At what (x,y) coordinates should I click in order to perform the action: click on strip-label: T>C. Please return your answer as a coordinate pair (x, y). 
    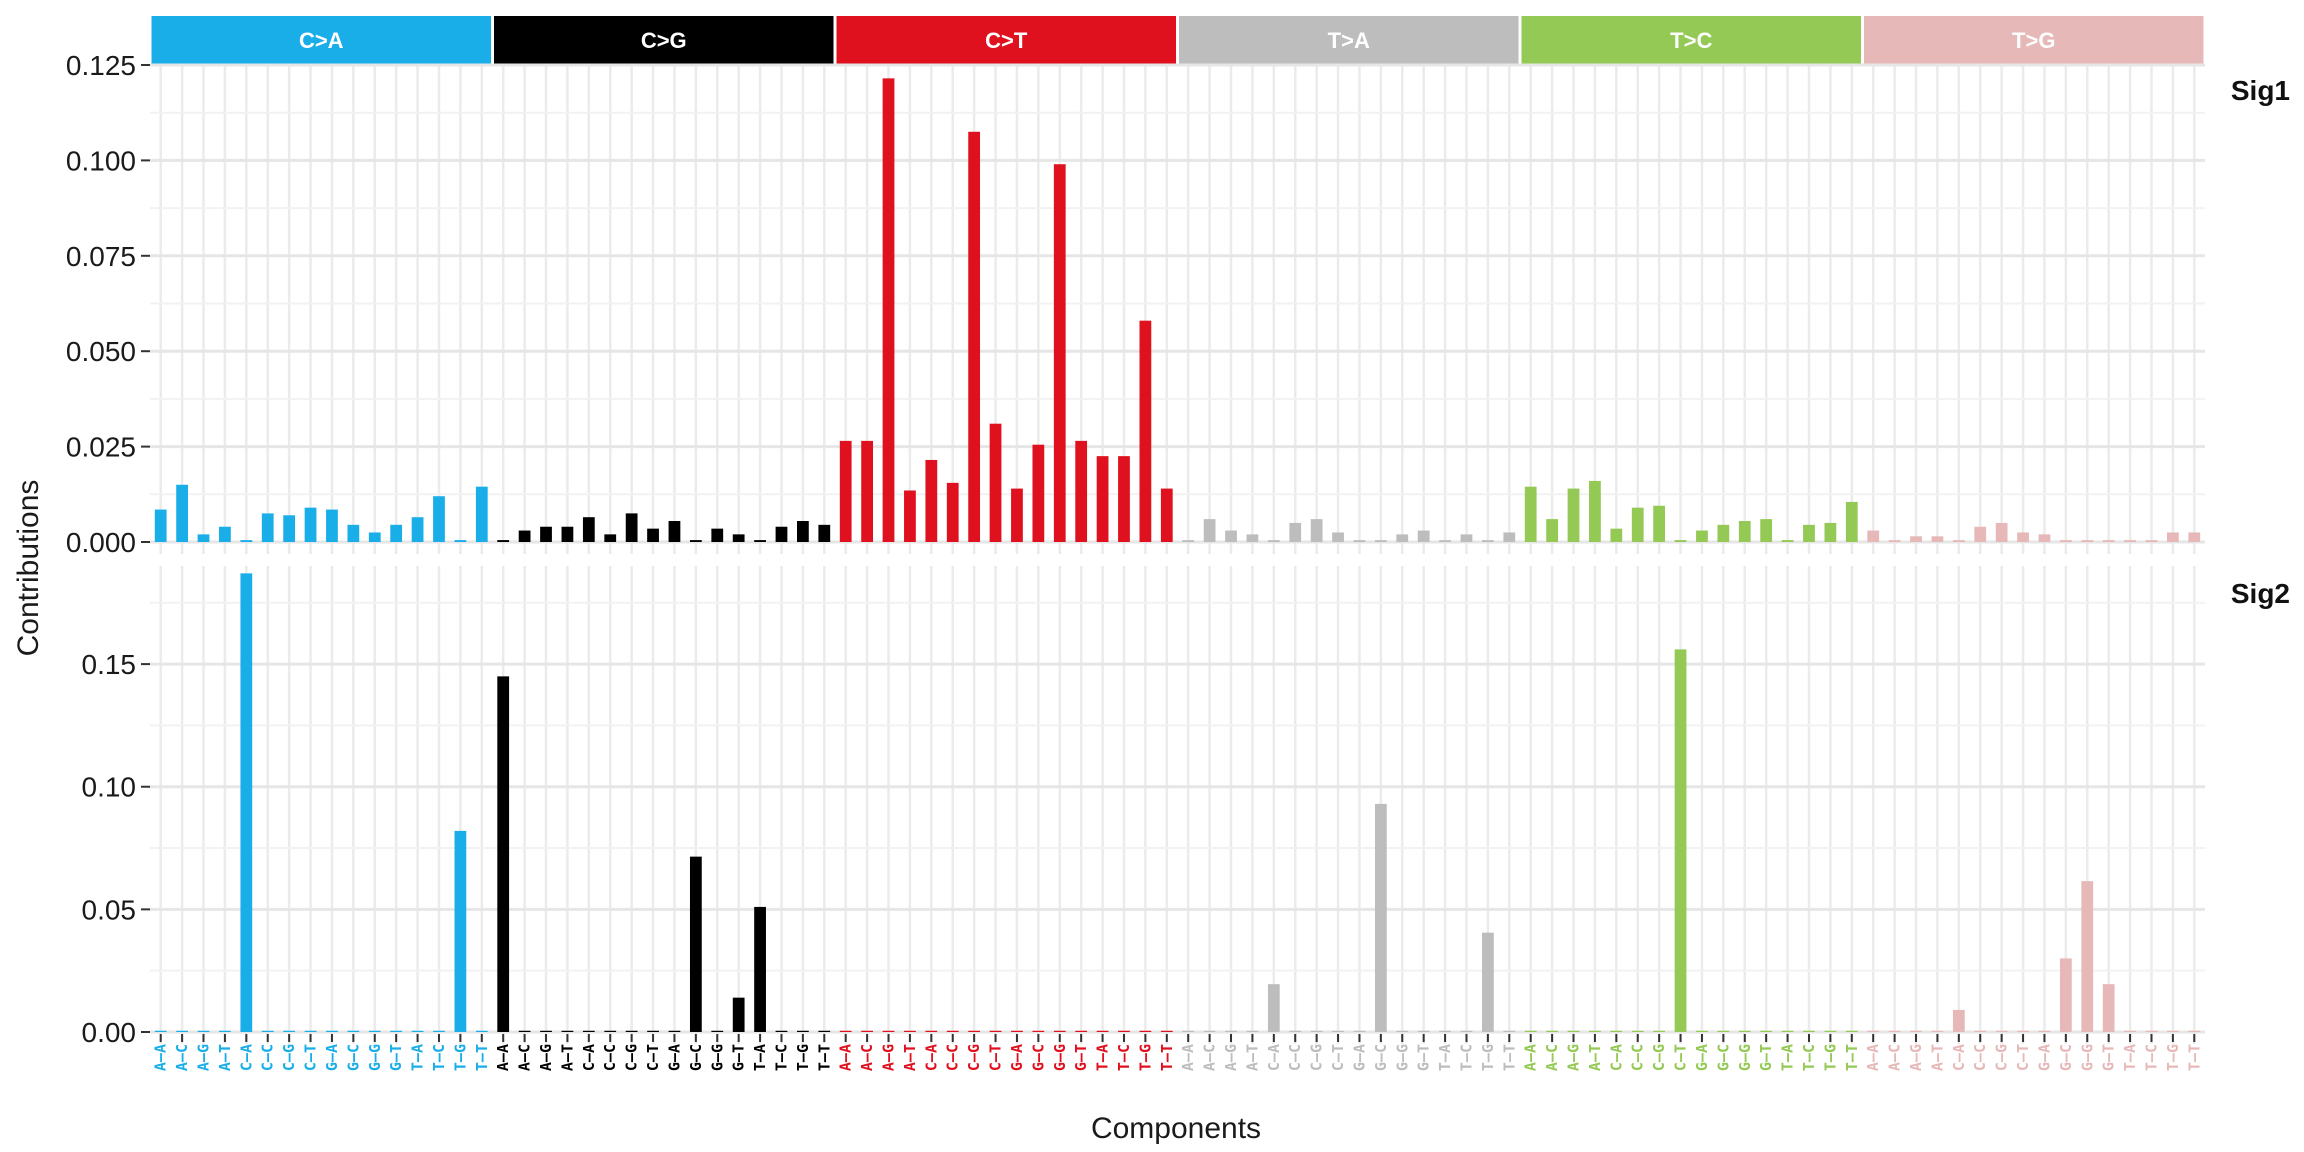
    Looking at the image, I should click on (1691, 40).